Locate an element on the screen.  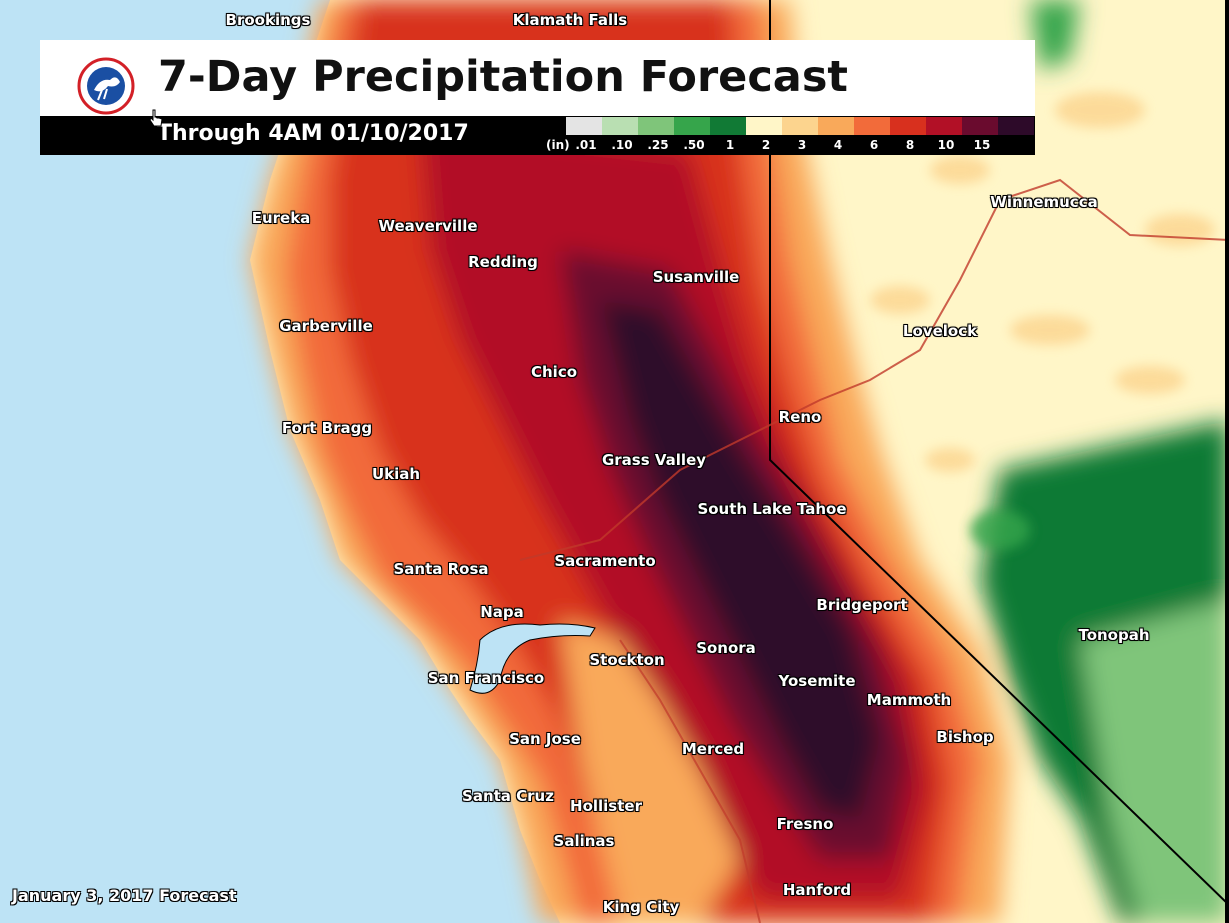
city-label-santa-cruz: Santa Cruz is located at coordinates (508, 796).